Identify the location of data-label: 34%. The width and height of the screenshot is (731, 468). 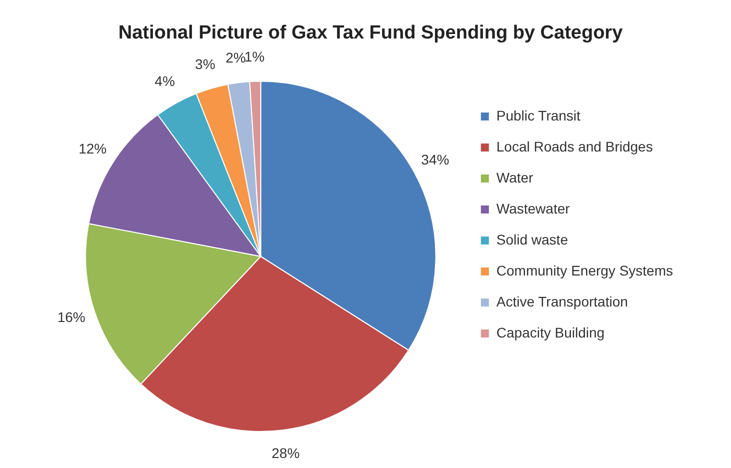
(435, 159).